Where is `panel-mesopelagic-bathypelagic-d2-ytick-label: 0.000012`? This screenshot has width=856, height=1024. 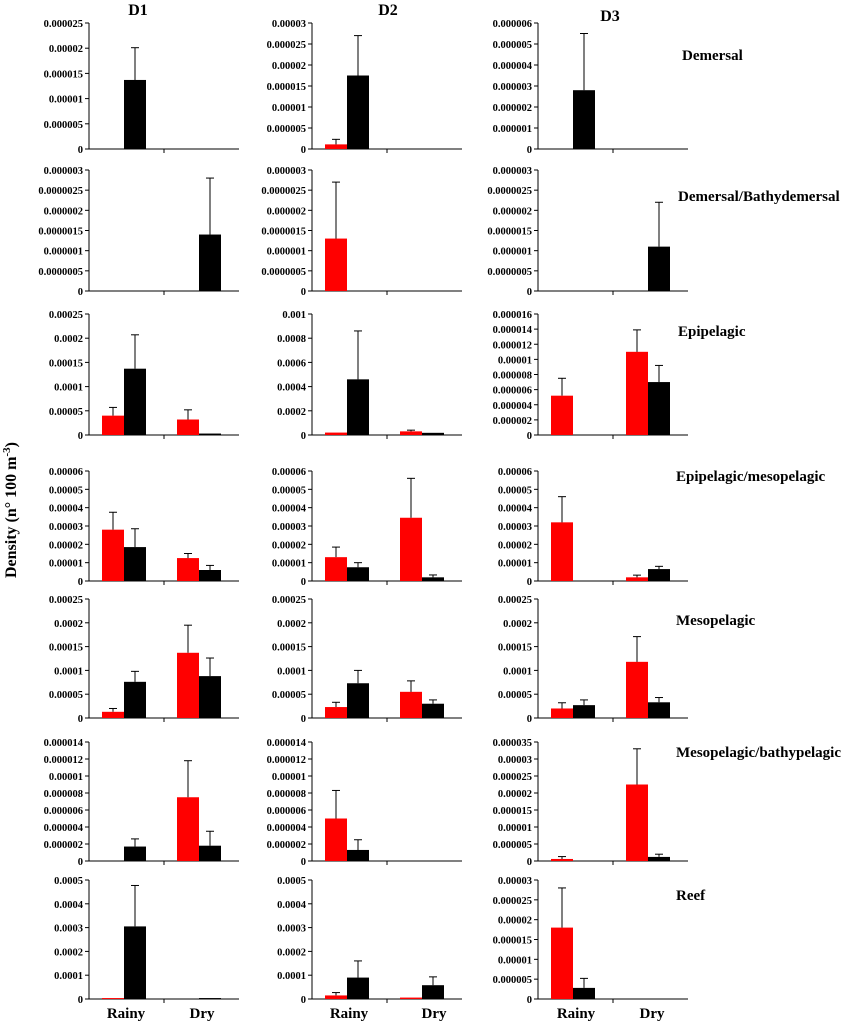
panel-mesopelagic-bathypelagic-d2-ytick-label: 0.000012 is located at coordinates (286, 760).